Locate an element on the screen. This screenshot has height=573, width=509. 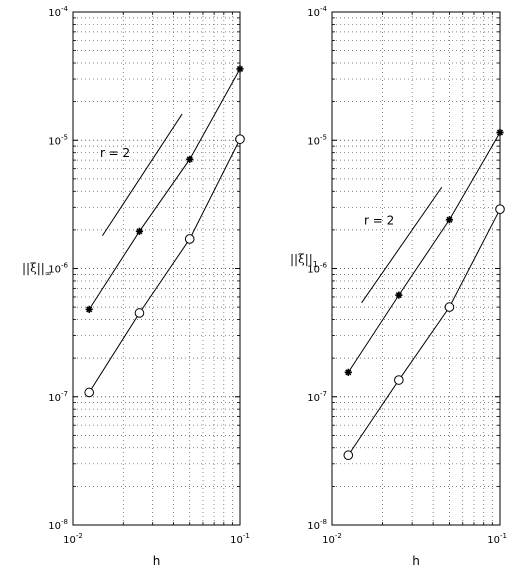
left-y-axis-label: ||ξ||∞ is located at coordinates (36, 269).